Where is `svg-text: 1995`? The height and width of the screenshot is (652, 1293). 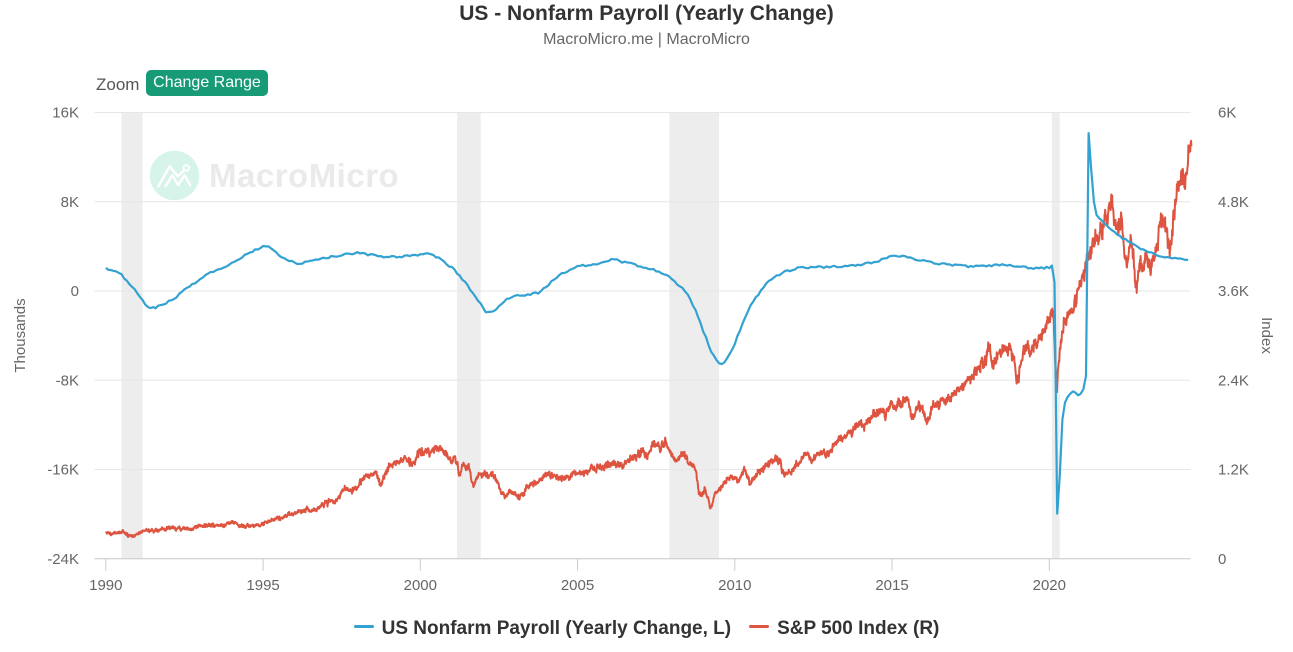 svg-text: 1995 is located at coordinates (262, 585).